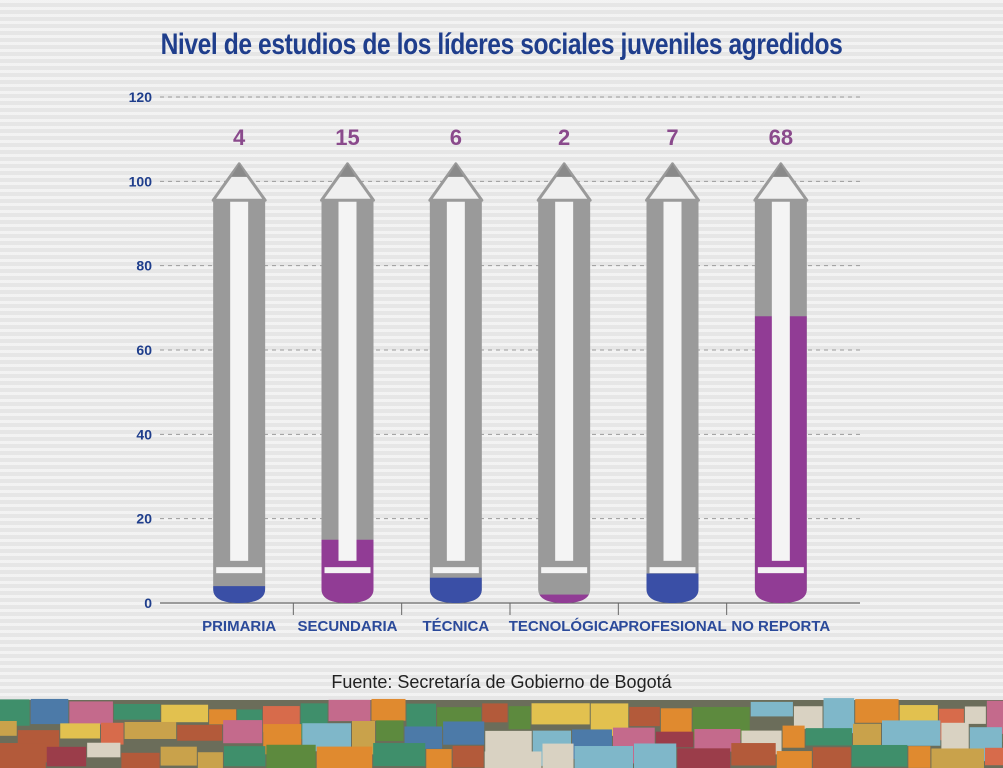 This screenshot has width=1003, height=768. Describe the element at coordinates (148, 603) in the screenshot. I see `y-tick-label: 0` at that location.